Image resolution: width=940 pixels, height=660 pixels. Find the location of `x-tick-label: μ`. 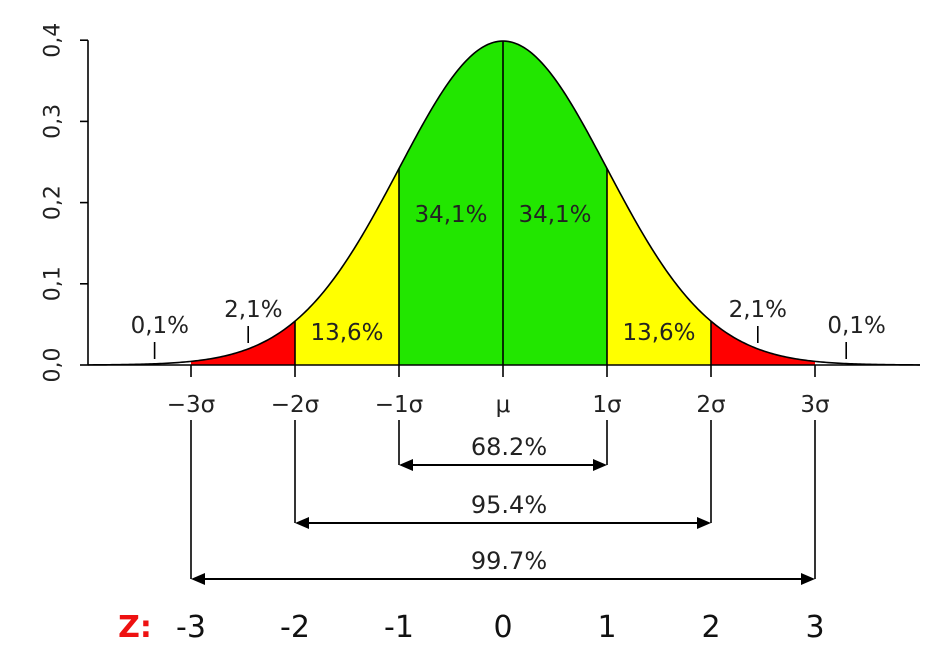

x-tick-label: μ is located at coordinates (503, 405).